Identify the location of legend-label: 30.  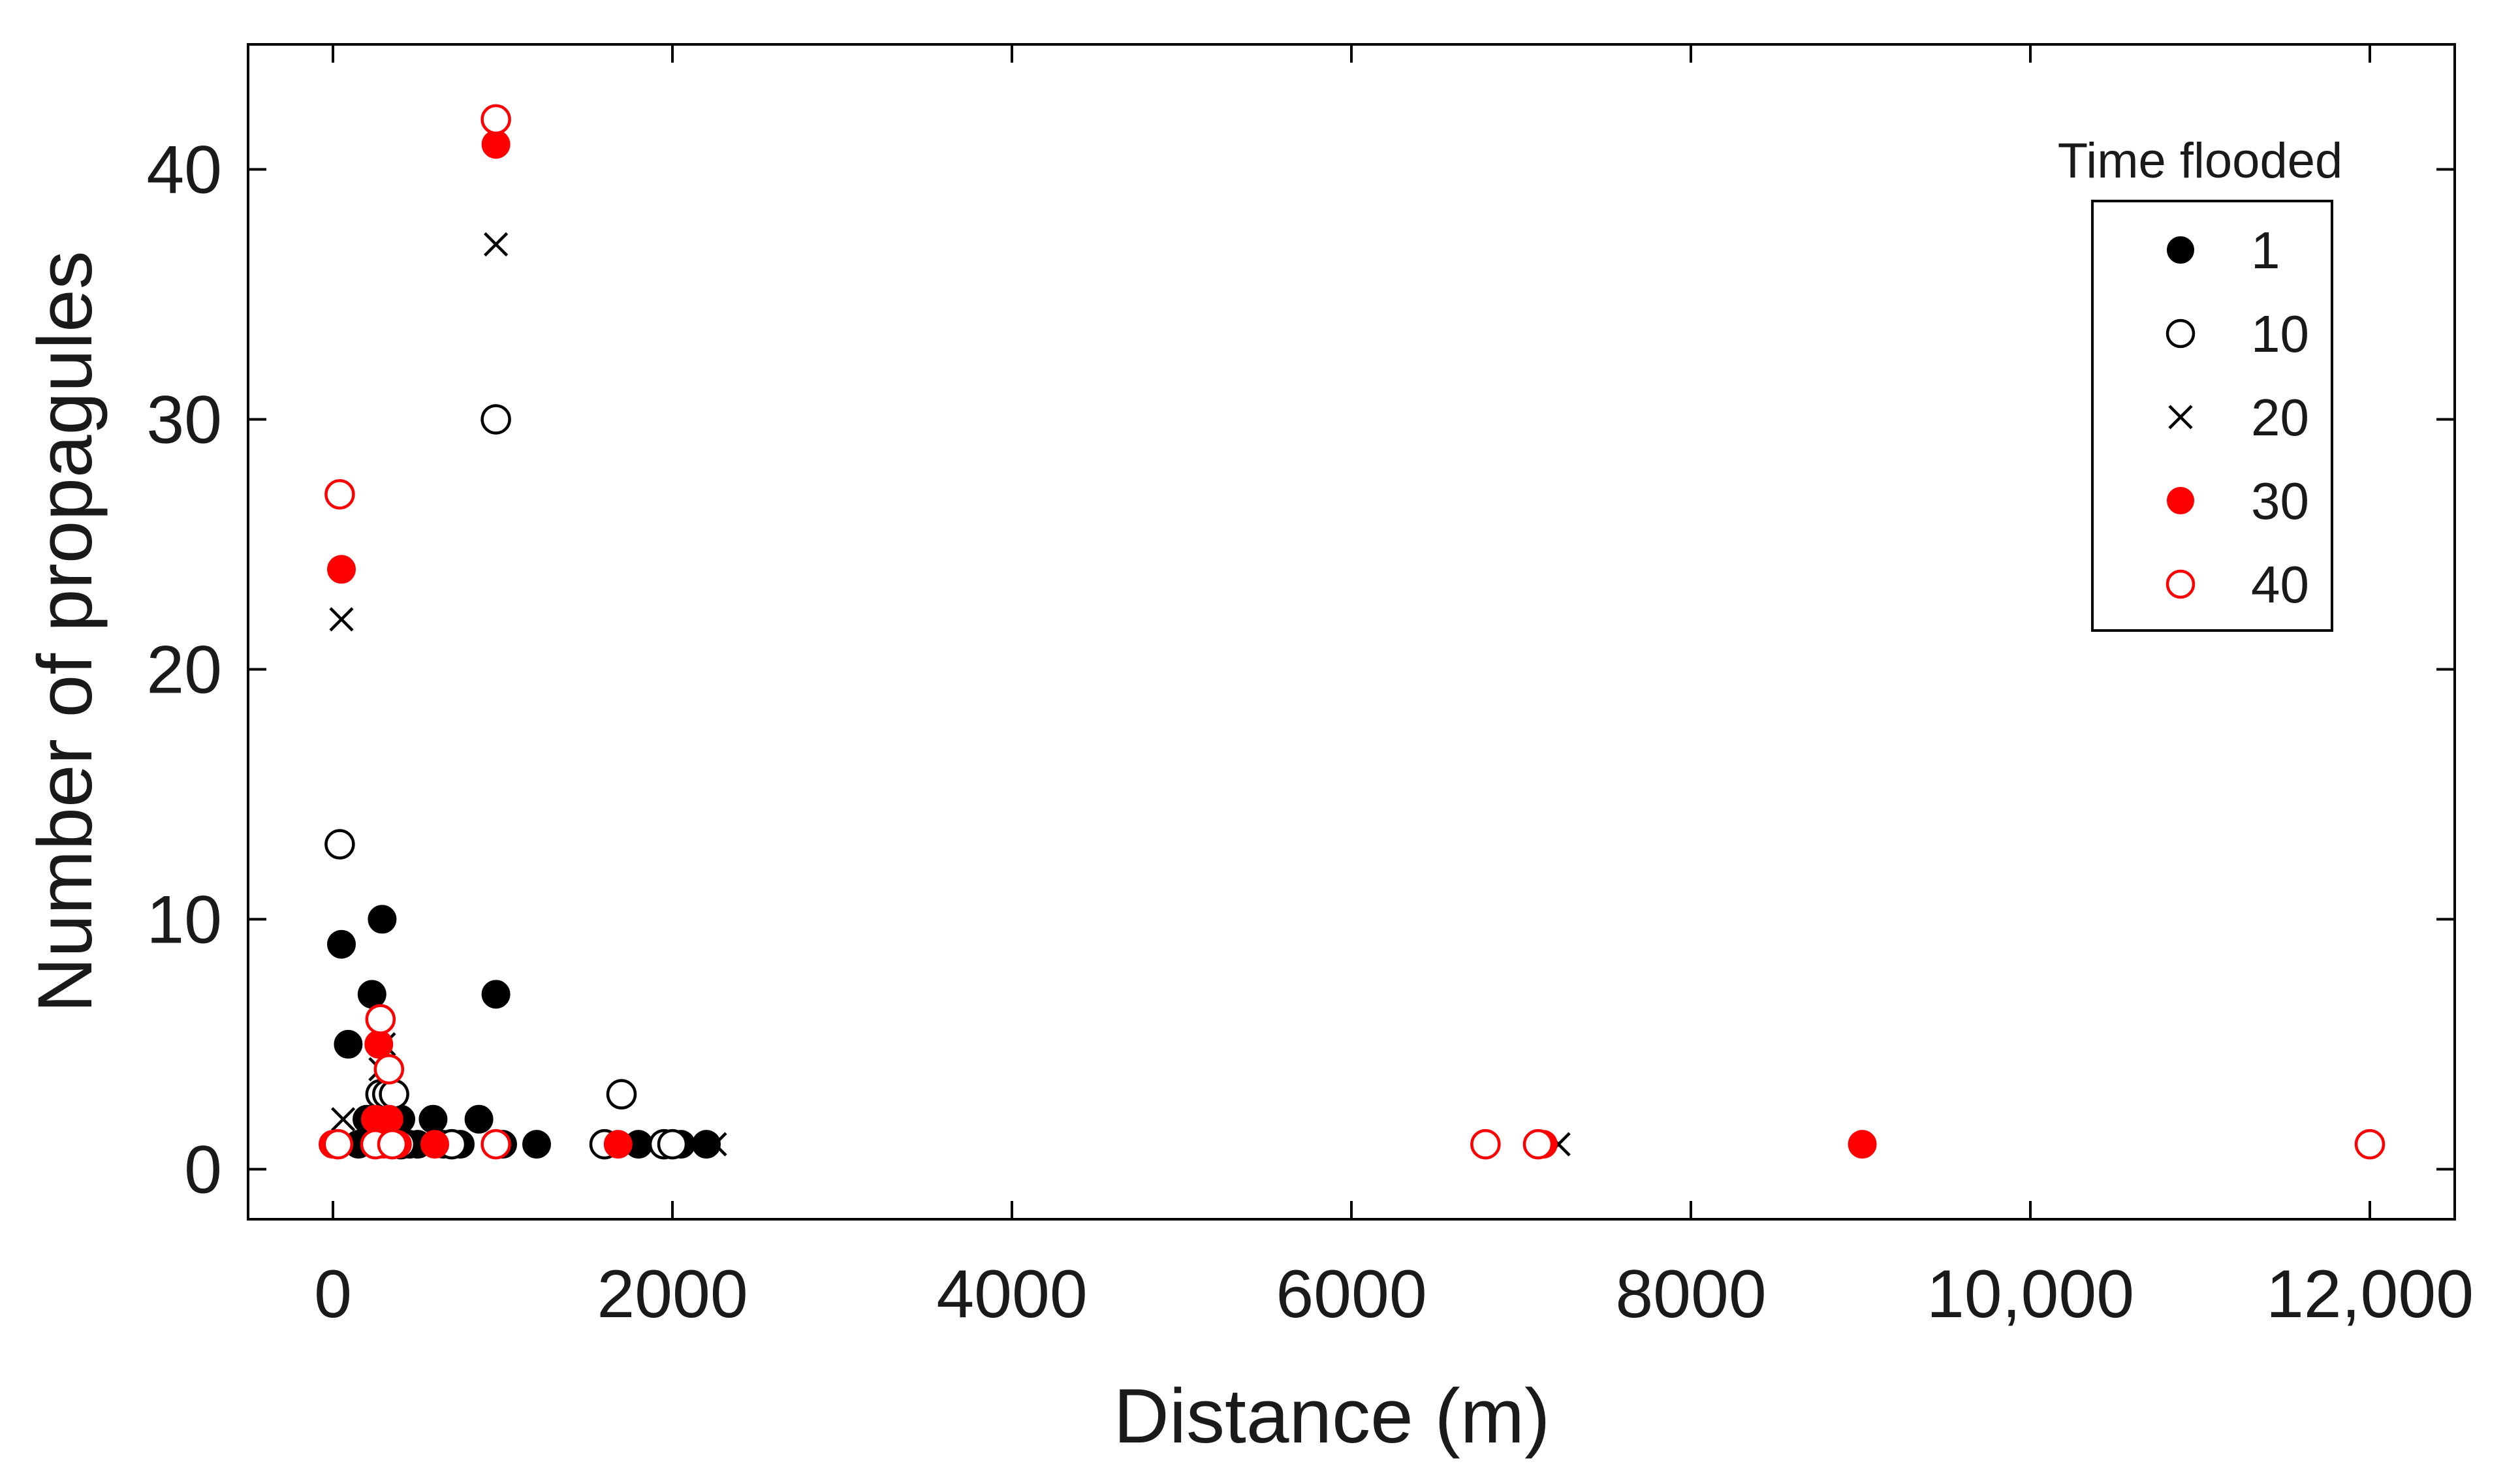
(2280, 501).